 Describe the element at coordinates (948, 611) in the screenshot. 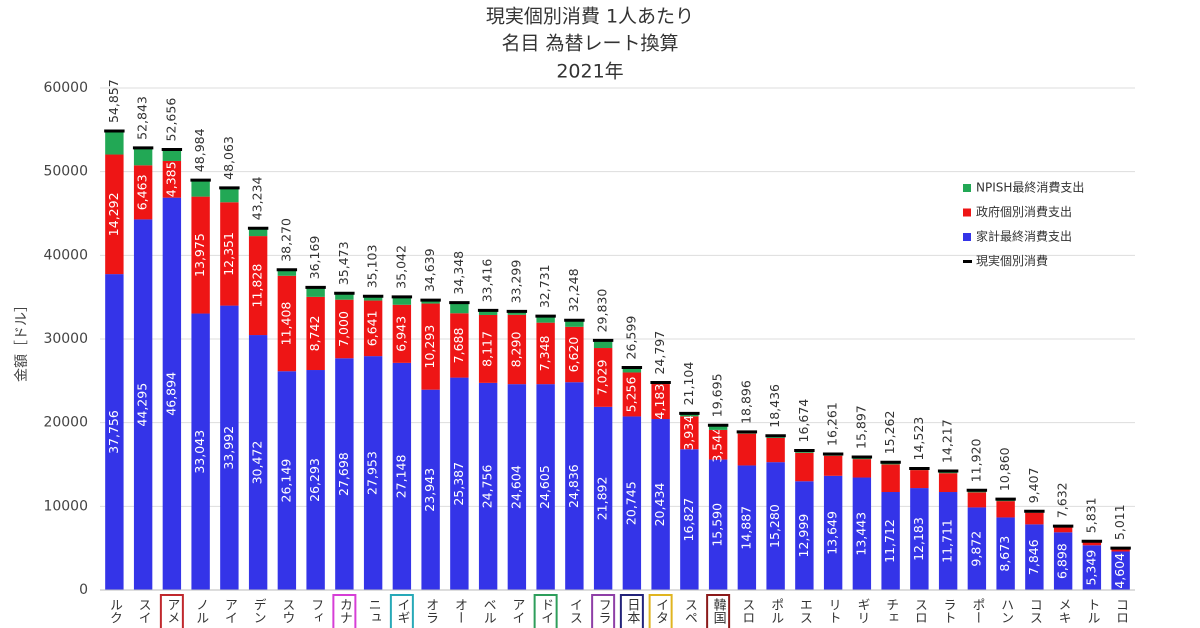

I see `x-tick-label: ラト` at that location.